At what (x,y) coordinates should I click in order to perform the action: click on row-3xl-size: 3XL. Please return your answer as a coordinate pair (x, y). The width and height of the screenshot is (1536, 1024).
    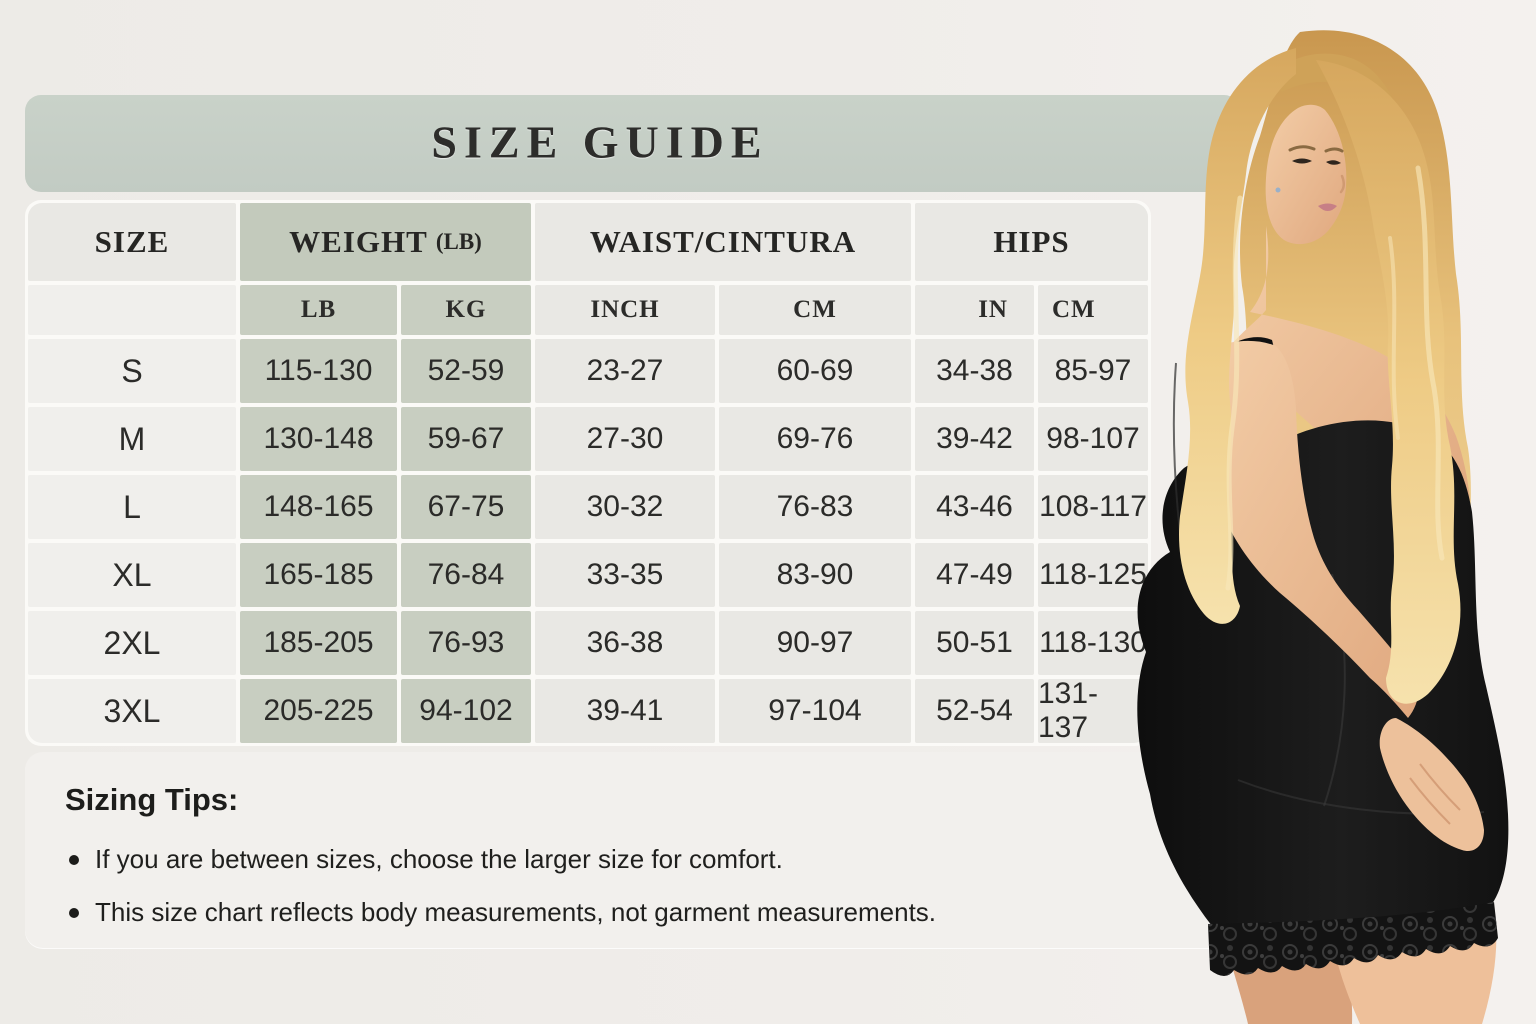
    Looking at the image, I should click on (132, 711).